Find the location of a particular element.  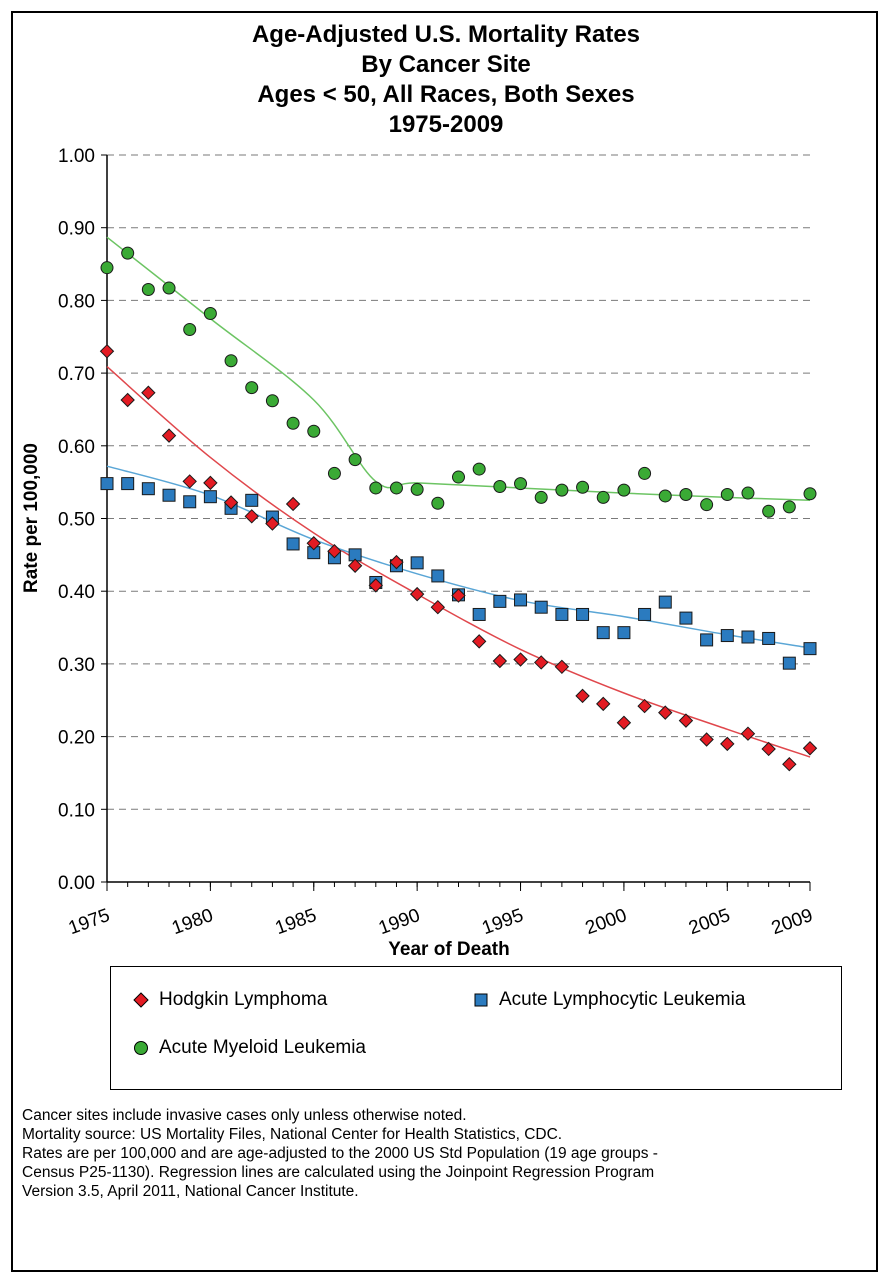

title-line-4: 1975-2009 is located at coordinates (446, 124).